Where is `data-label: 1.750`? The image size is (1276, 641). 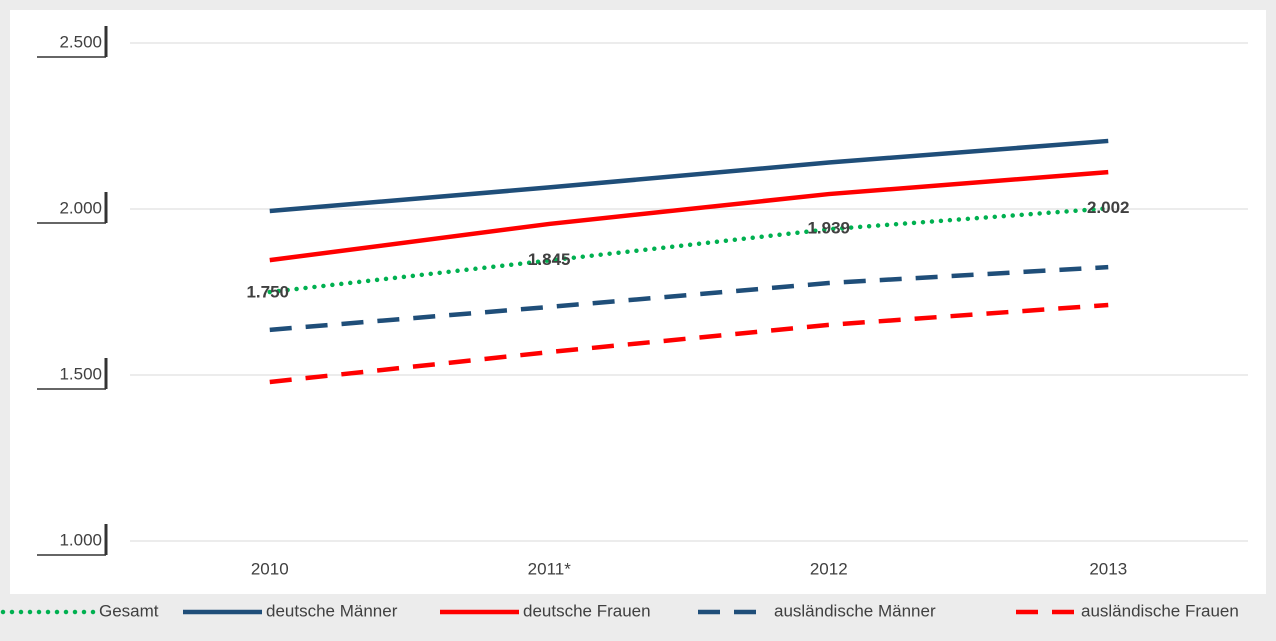 data-label: 1.750 is located at coordinates (267, 291).